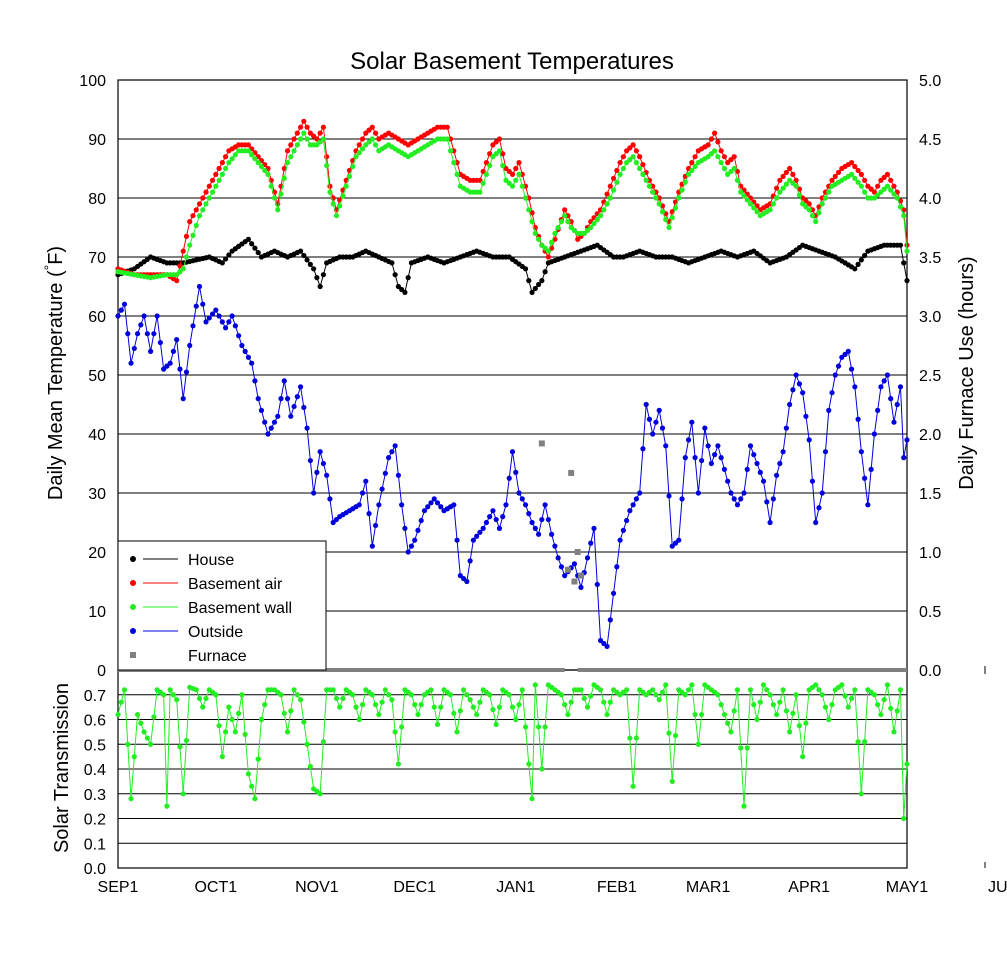 The height and width of the screenshot is (953, 1007). What do you see at coordinates (317, 887) in the screenshot?
I see `x-tick-label: NOV1` at bounding box center [317, 887].